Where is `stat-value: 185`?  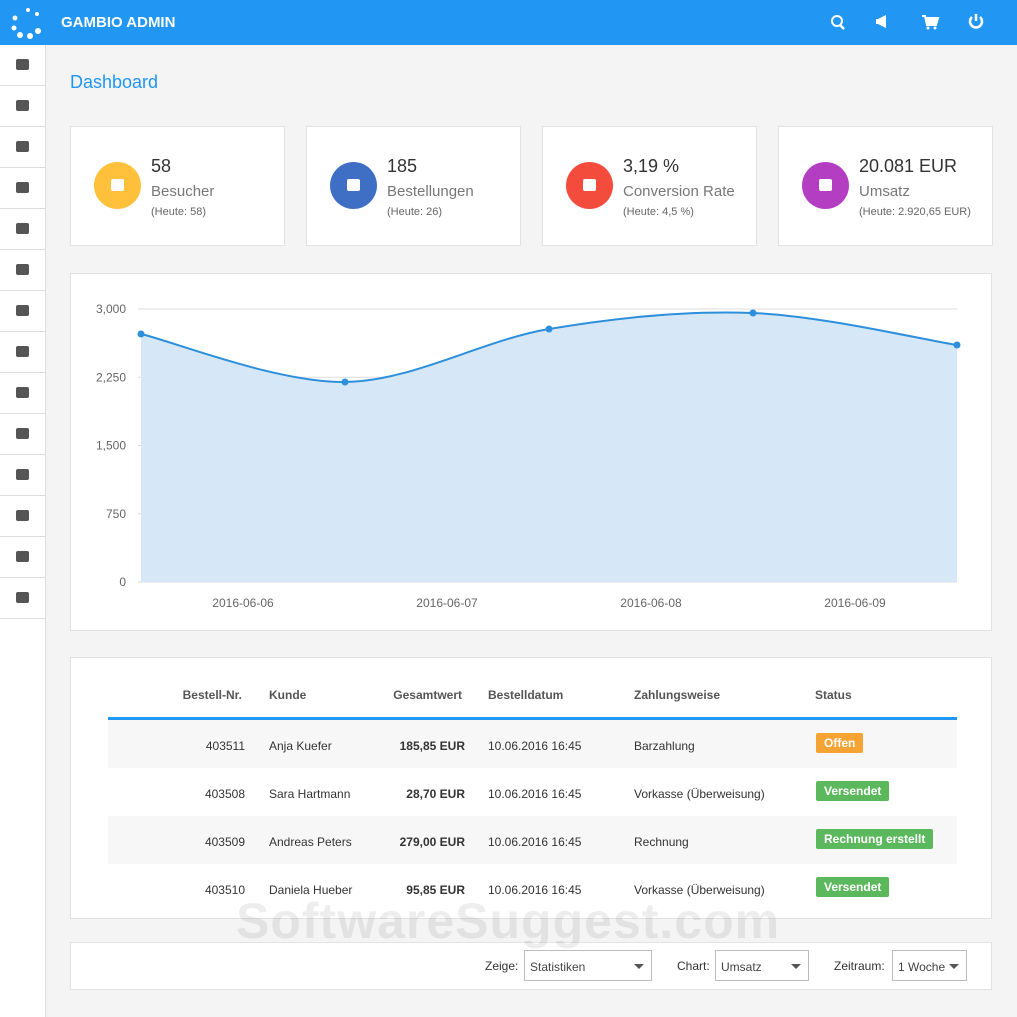 stat-value: 185 is located at coordinates (402, 166).